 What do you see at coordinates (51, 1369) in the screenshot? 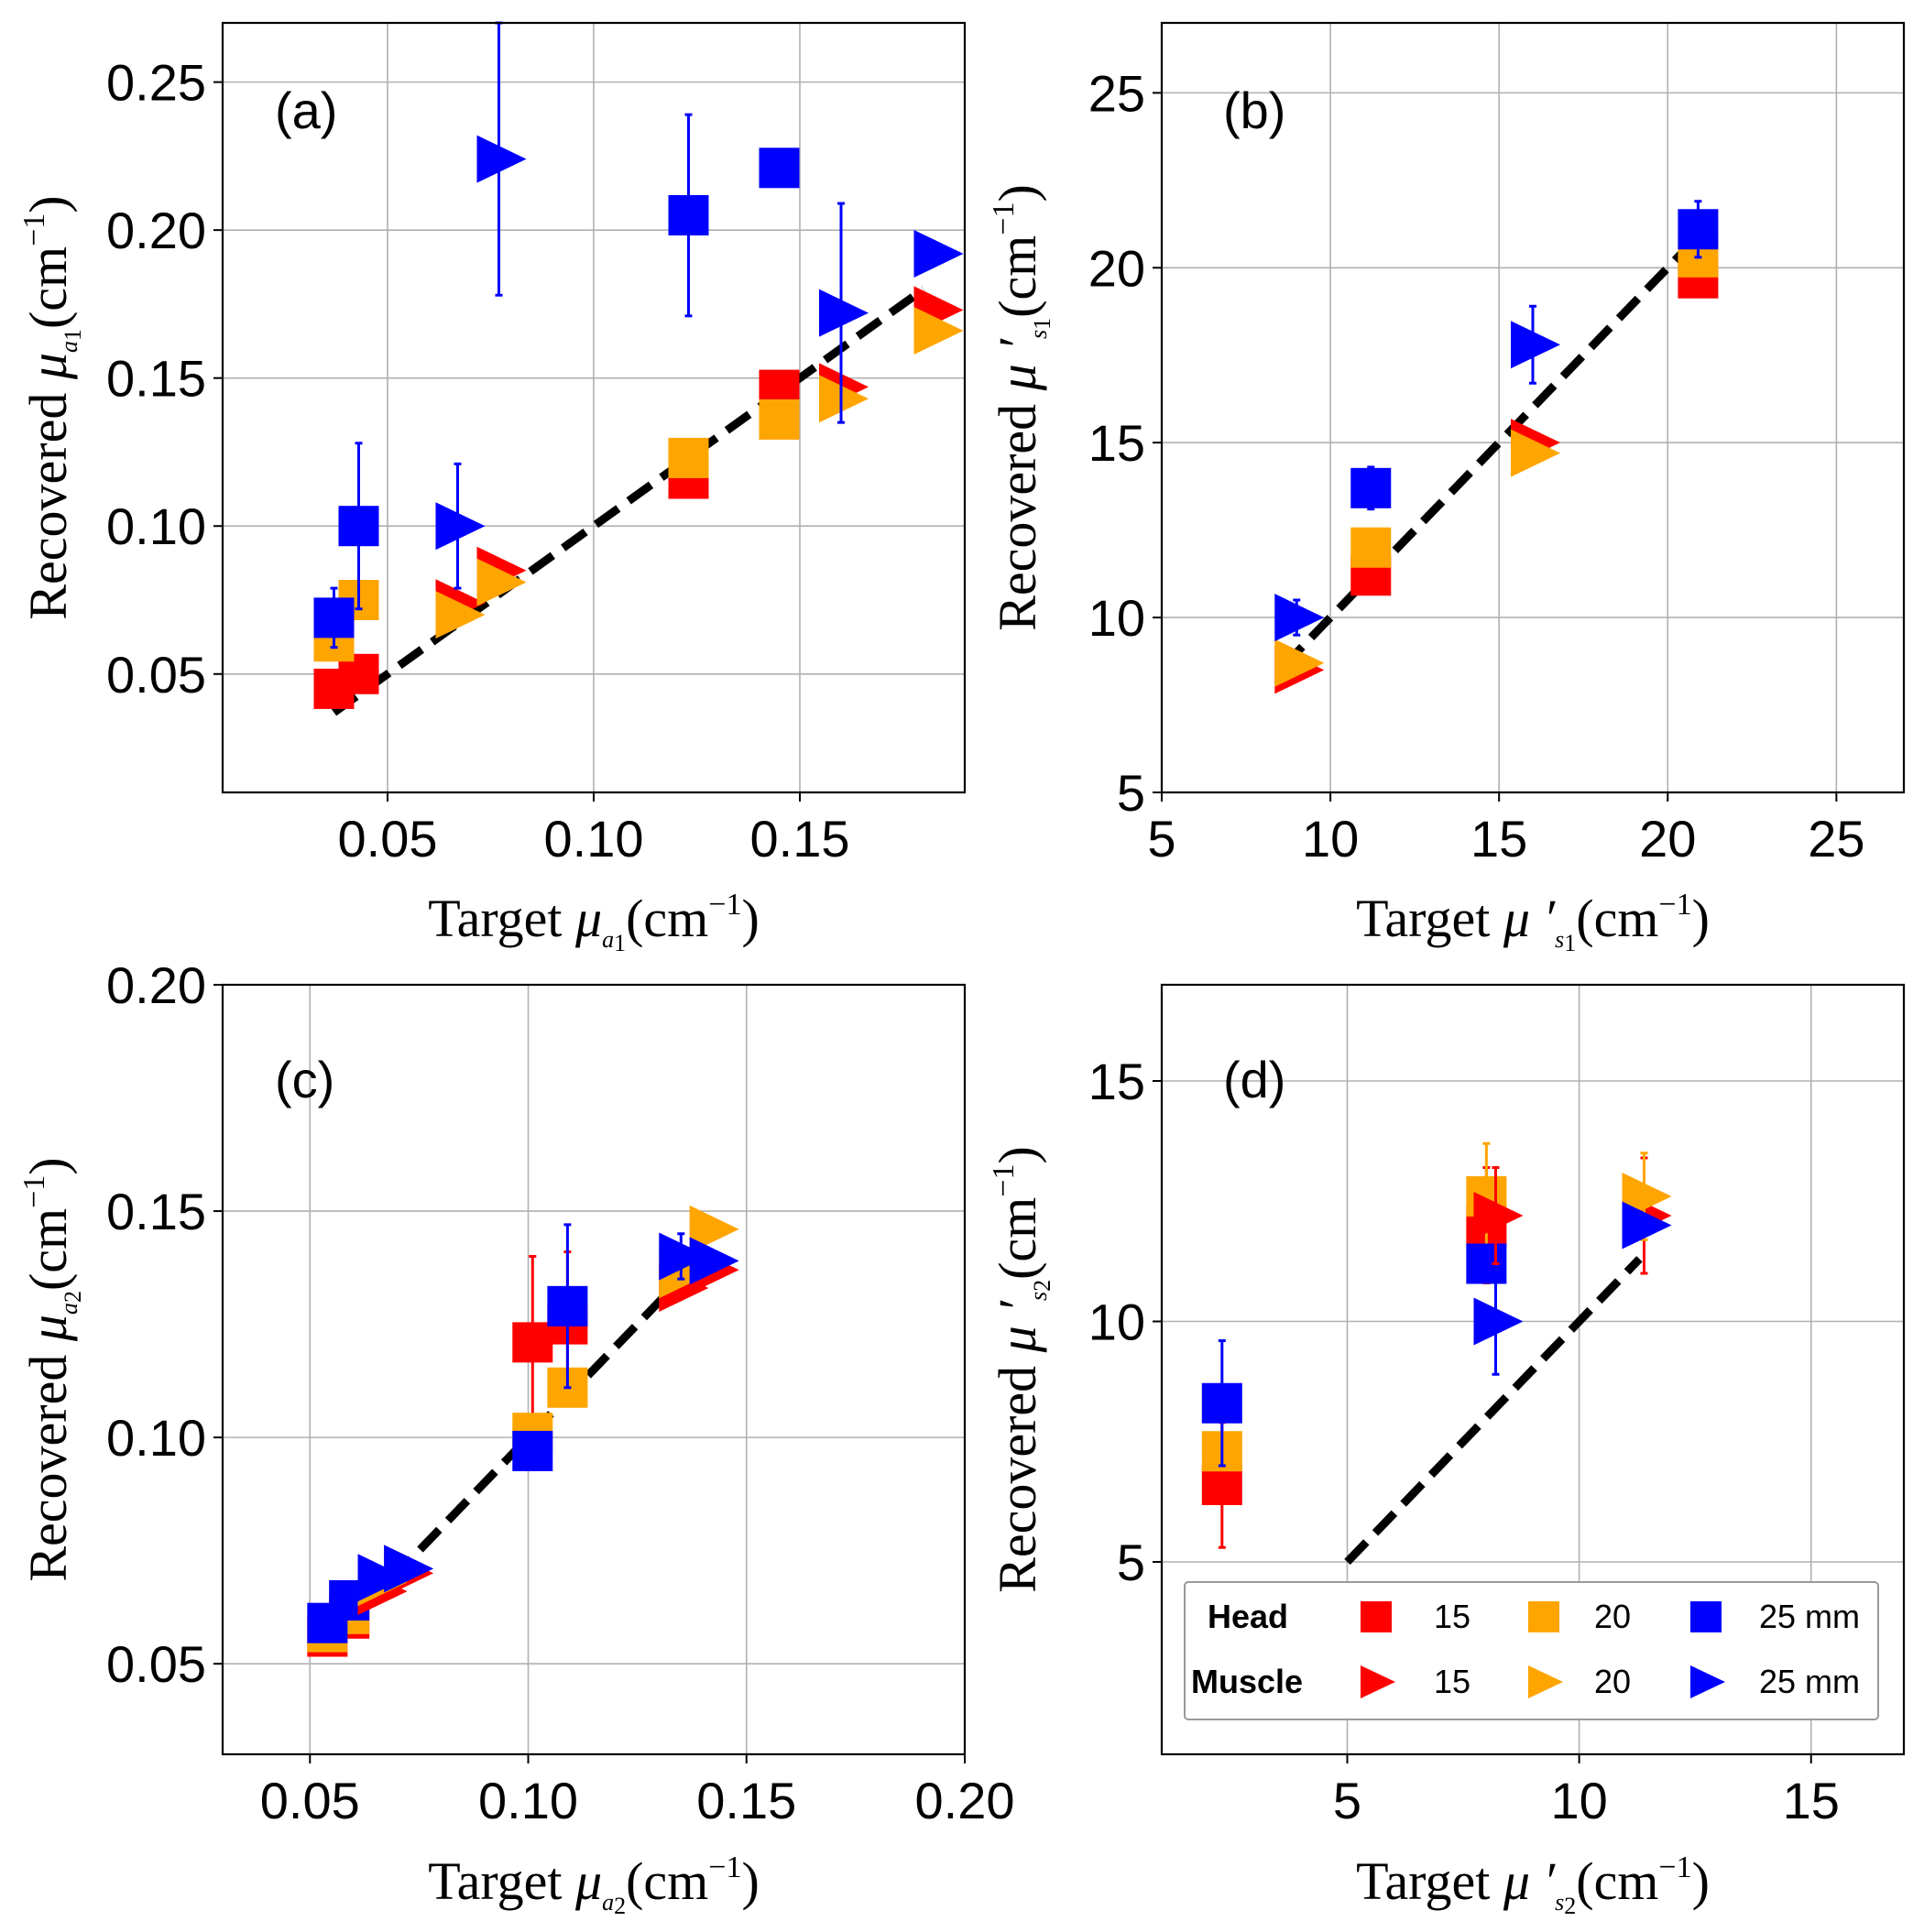
I see `y-axis-label-c: Recovered μa2(cm−1)` at bounding box center [51, 1369].